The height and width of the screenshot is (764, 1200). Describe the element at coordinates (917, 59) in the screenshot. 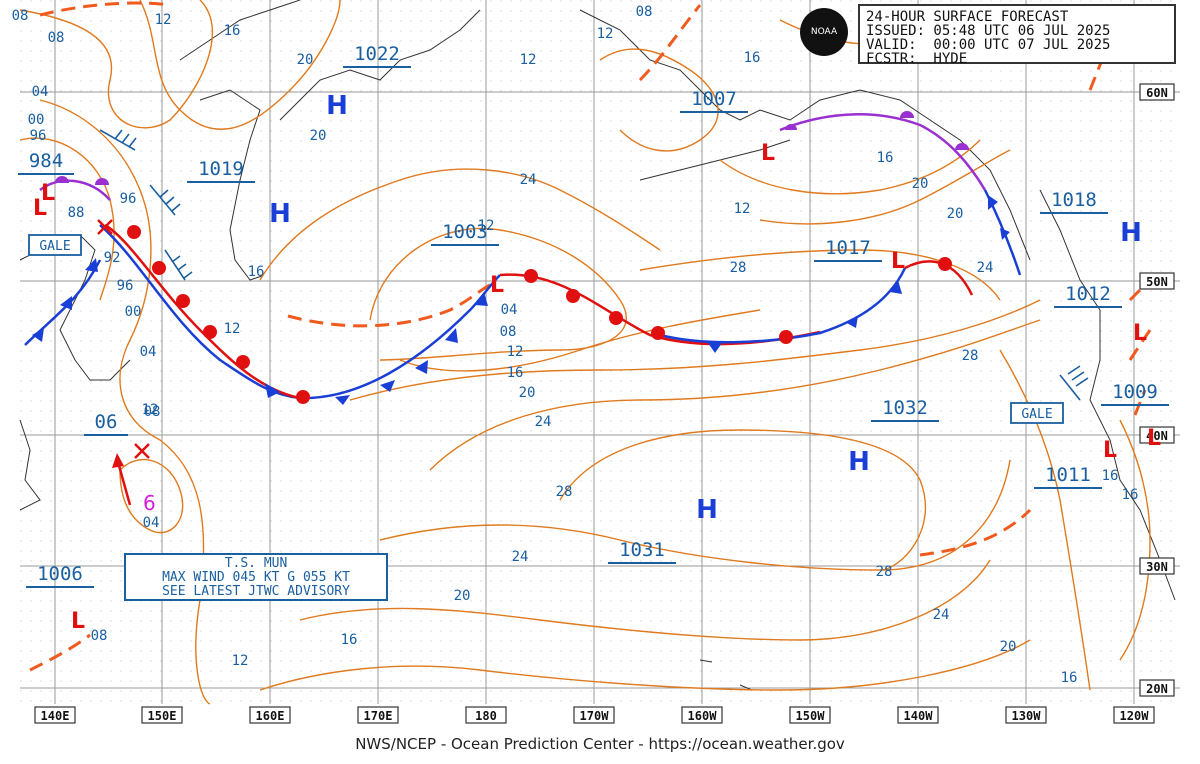

I see `title-line-4: FCSTR: HYDE` at that location.